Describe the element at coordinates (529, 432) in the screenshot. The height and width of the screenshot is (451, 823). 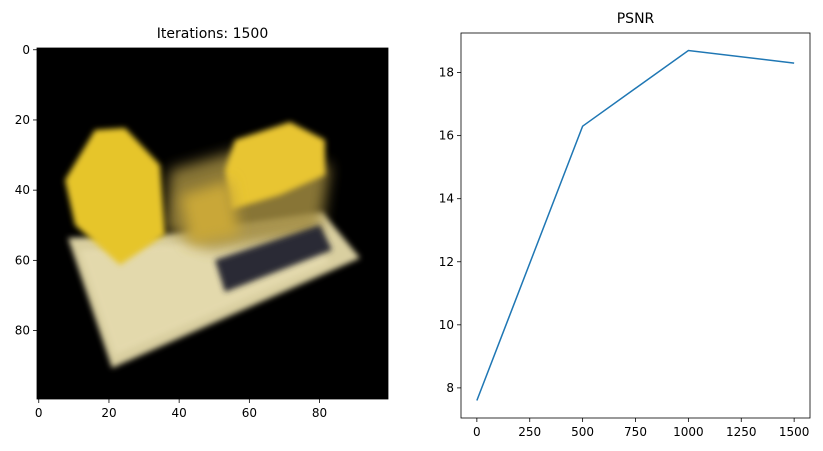
I see `x-tick-label: 250` at that location.